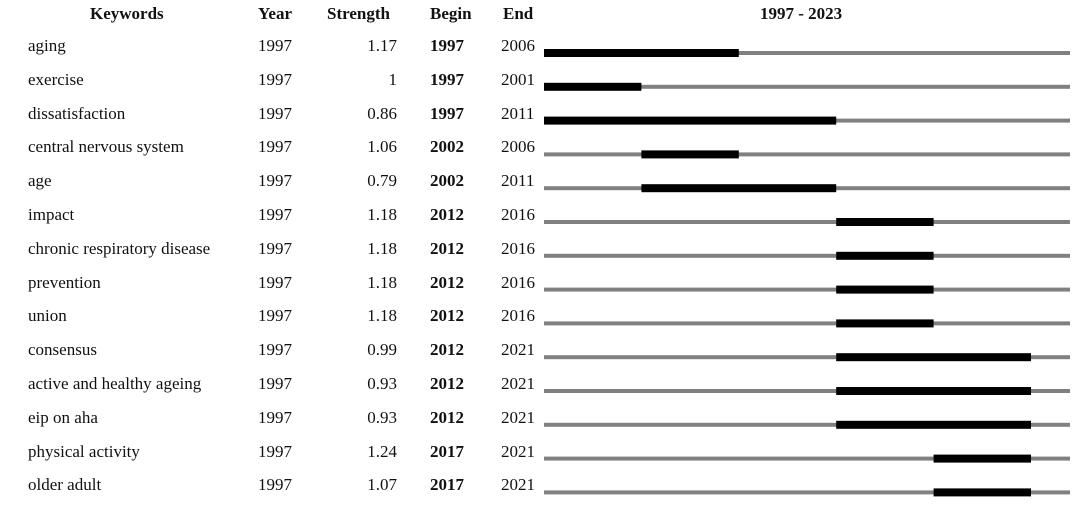 This screenshot has width=1080, height=508. What do you see at coordinates (382, 113) in the screenshot?
I see `strength-cell: 0.86` at bounding box center [382, 113].